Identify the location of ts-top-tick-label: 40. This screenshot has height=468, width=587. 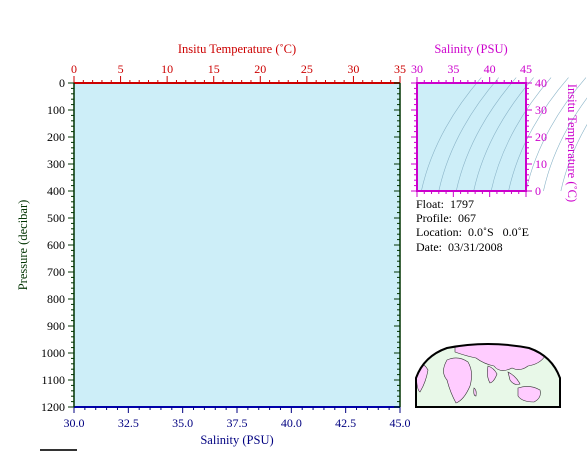
(490, 69).